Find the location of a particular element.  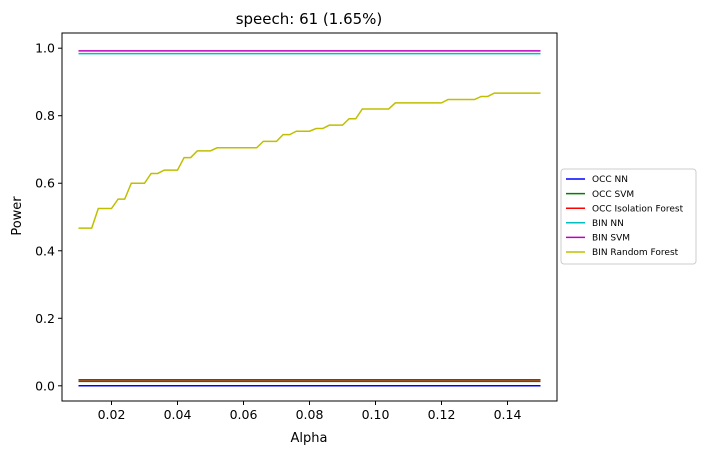

y-tick-label: 0.4 is located at coordinates (45, 250).